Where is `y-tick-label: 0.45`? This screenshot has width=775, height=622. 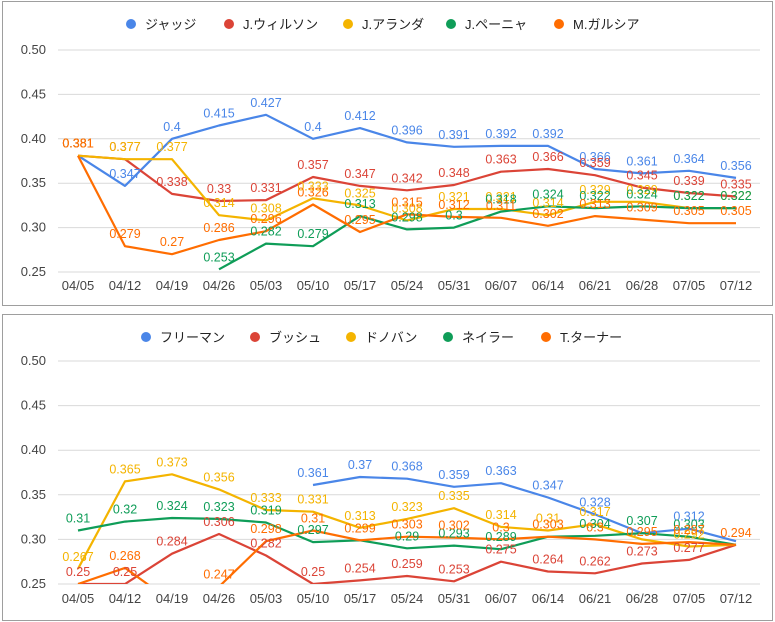
y-tick-label: 0.45 is located at coordinates (33, 405).